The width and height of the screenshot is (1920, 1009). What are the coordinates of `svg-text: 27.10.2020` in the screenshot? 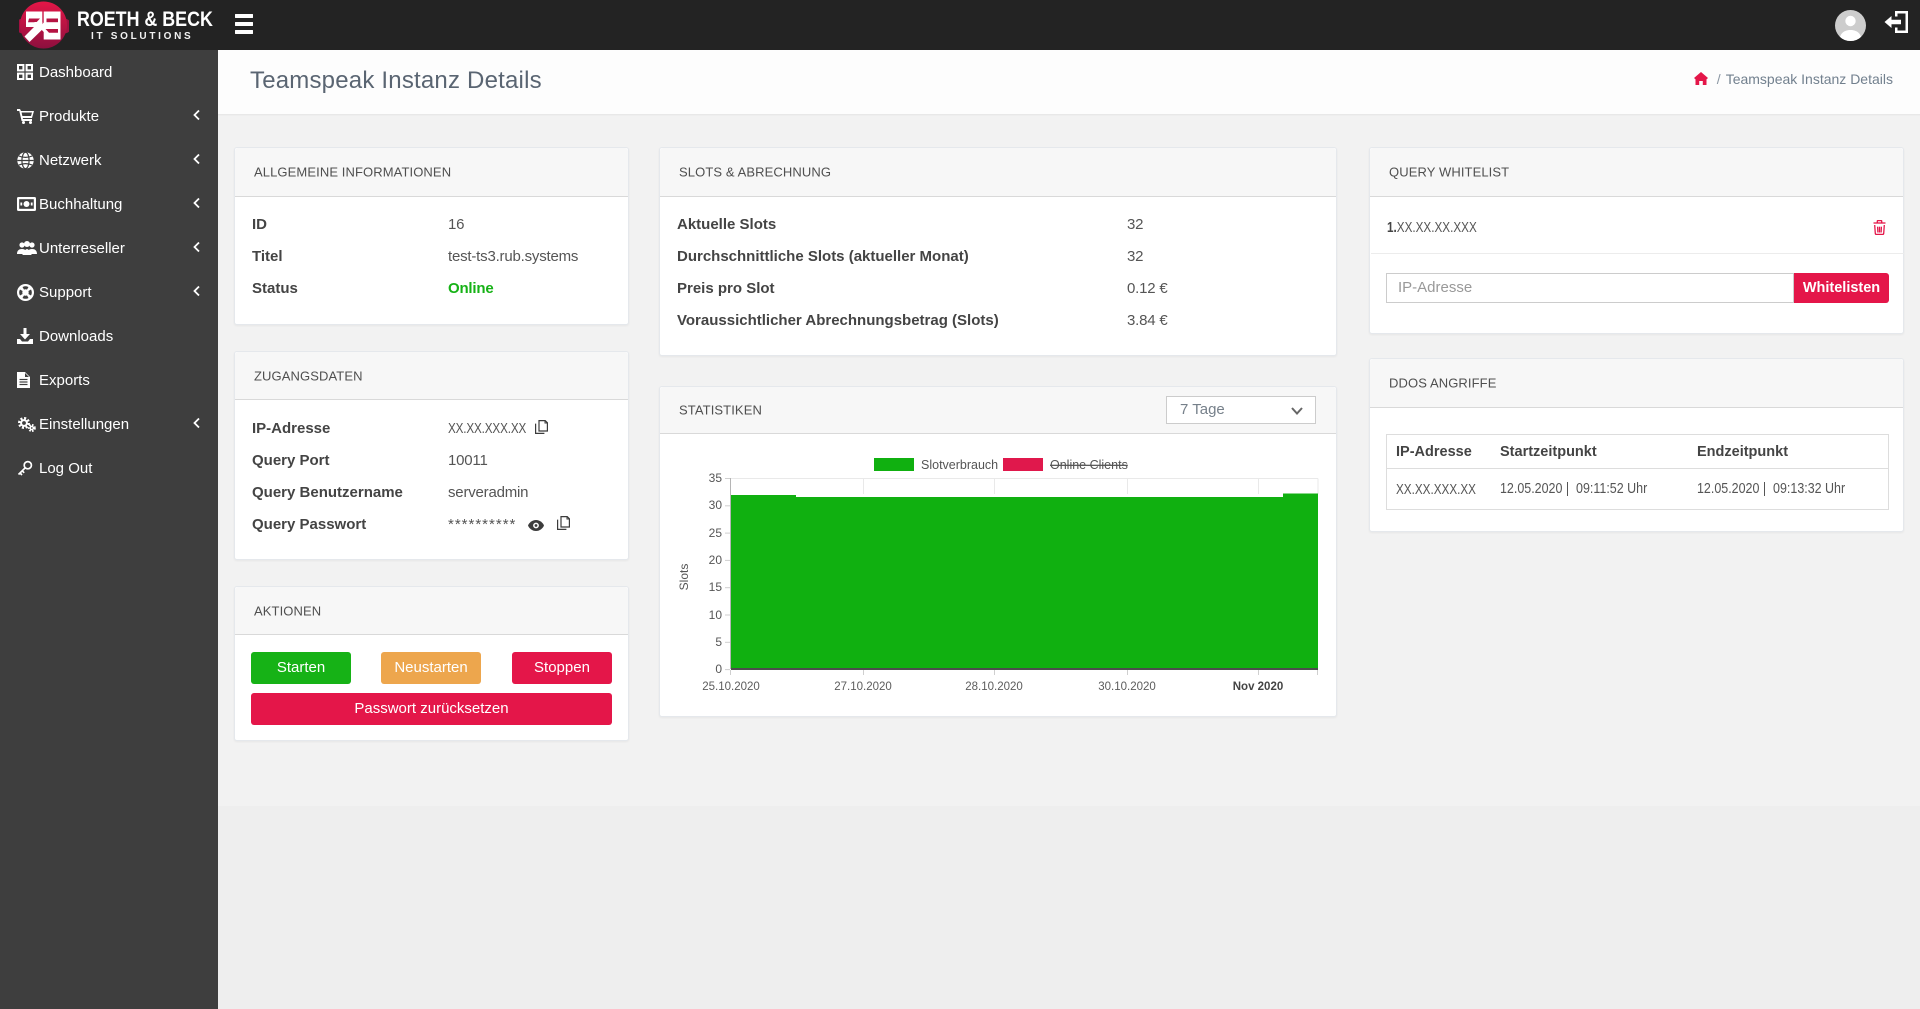 It's located at (863, 687).